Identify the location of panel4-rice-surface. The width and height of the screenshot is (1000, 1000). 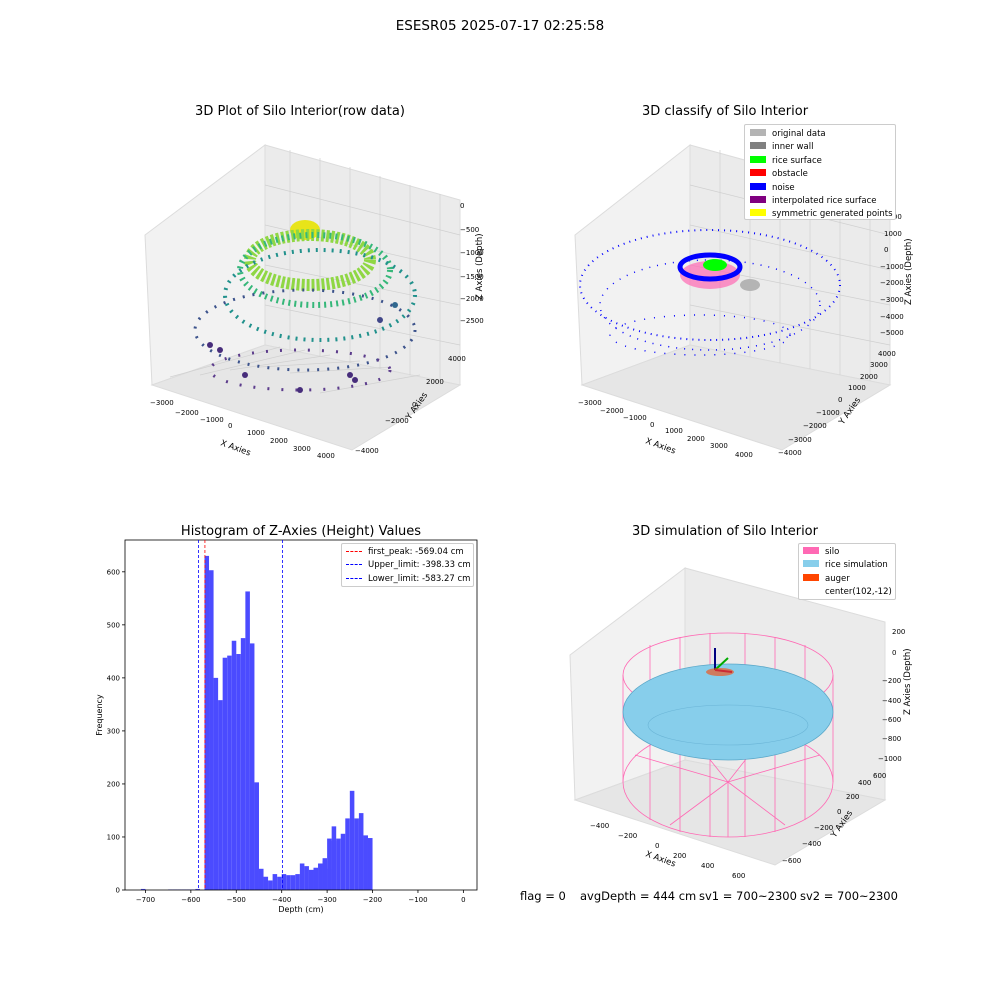
(728, 712).